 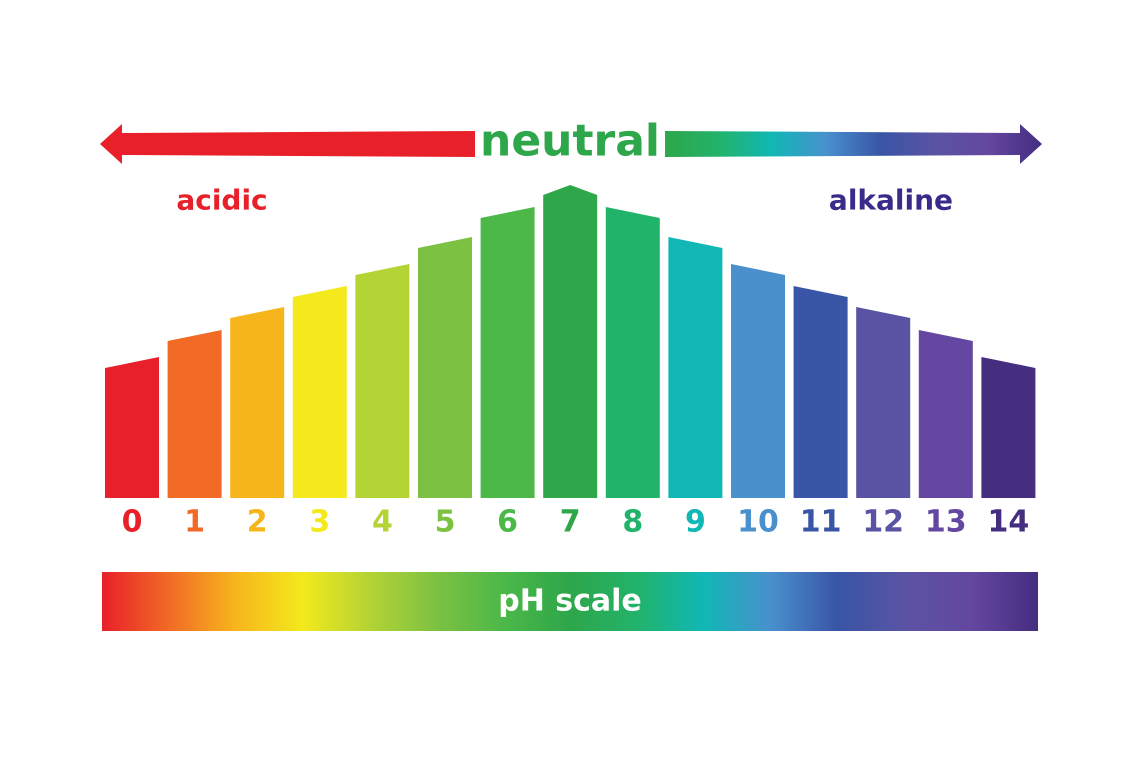 I want to click on level-label: 5, so click(x=445, y=522).